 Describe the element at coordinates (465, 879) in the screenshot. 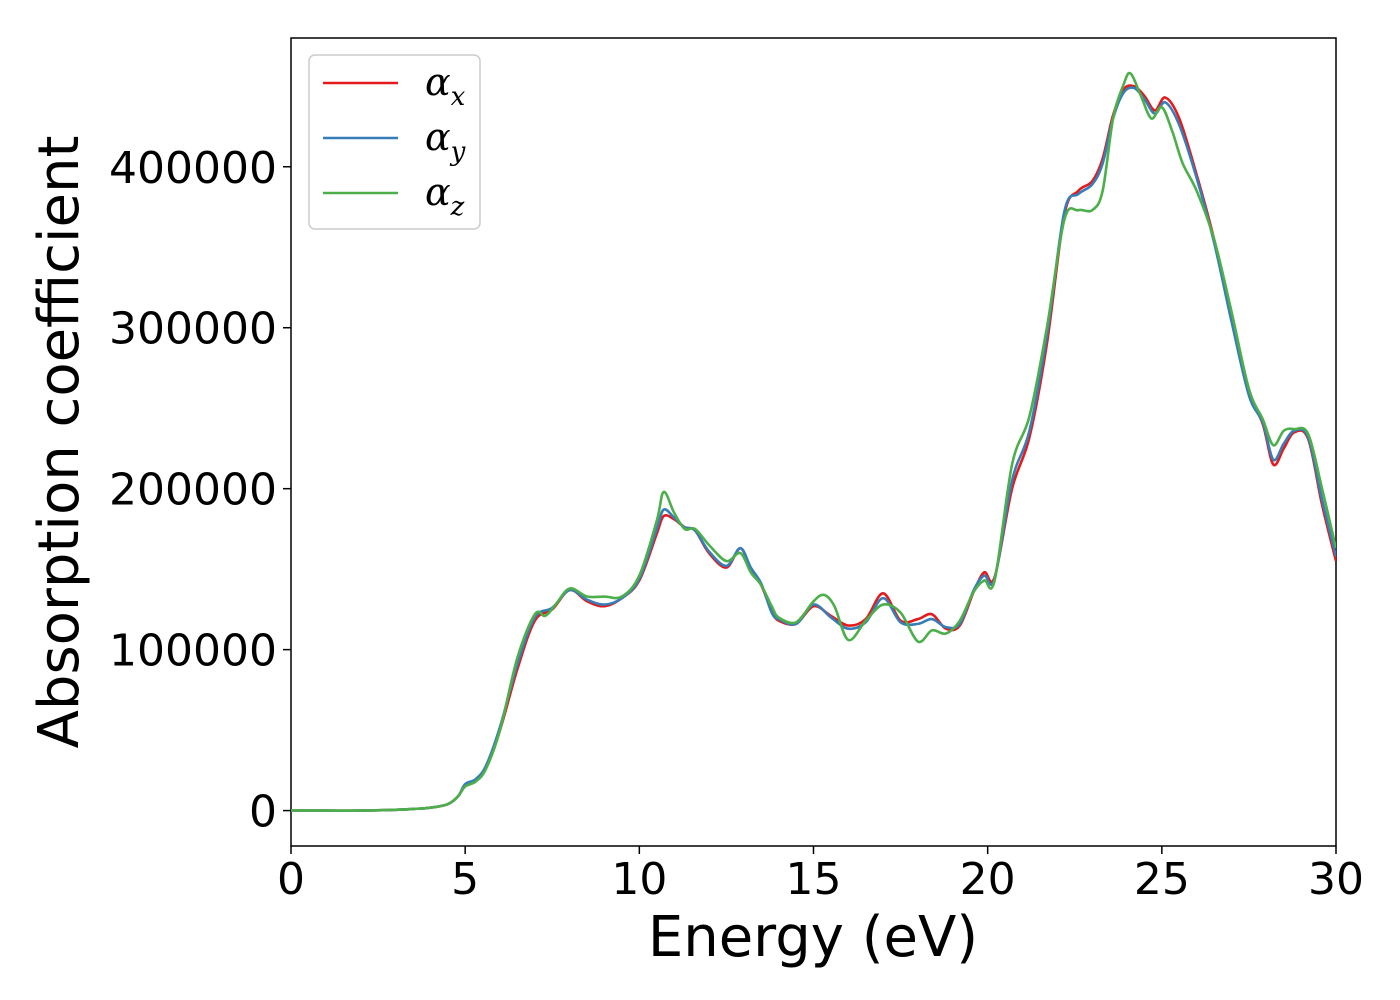

I see `x-tick-label: 5` at that location.